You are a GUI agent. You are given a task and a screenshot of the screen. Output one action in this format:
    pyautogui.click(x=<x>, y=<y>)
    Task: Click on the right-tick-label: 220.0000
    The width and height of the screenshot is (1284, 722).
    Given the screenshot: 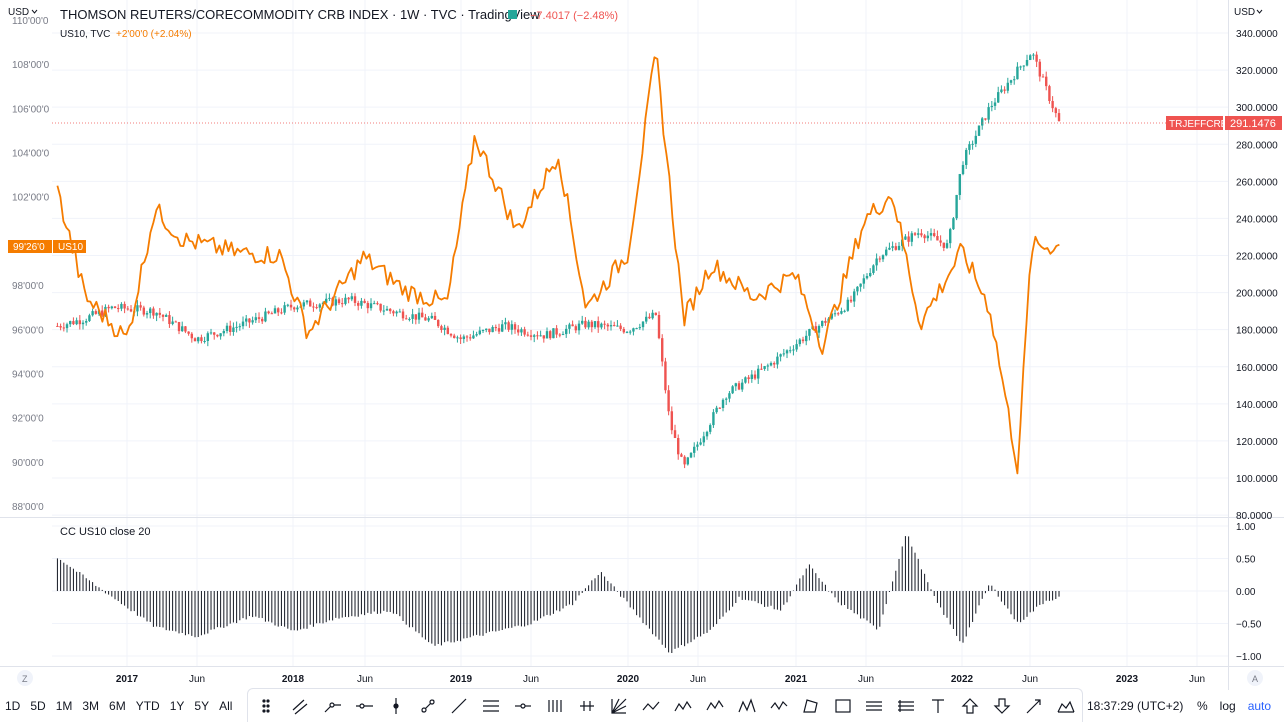 What is the action you would take?
    pyautogui.click(x=1257, y=257)
    